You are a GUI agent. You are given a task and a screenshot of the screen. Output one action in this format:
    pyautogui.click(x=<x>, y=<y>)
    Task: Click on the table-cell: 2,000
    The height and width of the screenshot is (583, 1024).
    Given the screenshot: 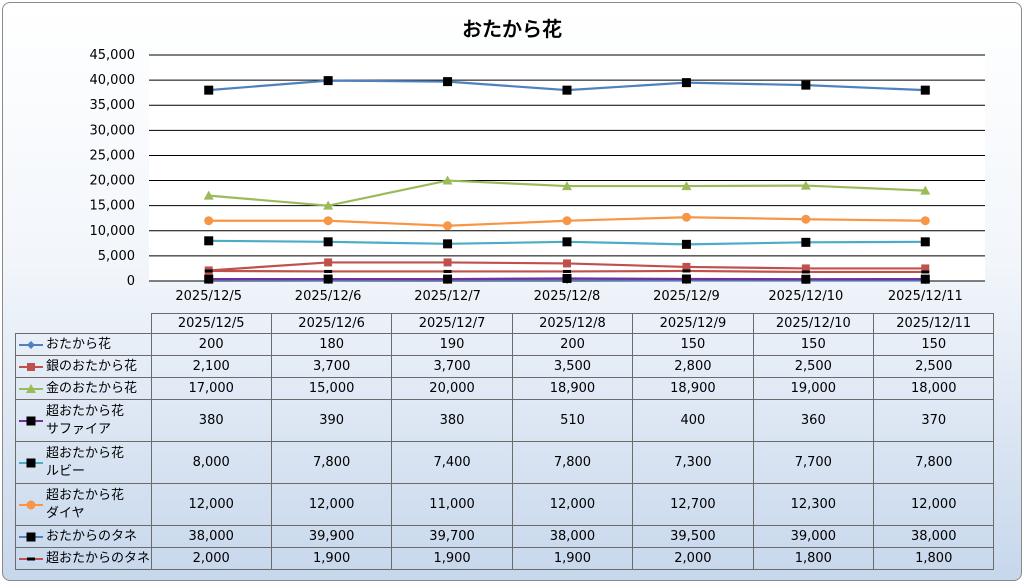 What is the action you would take?
    pyautogui.click(x=693, y=558)
    